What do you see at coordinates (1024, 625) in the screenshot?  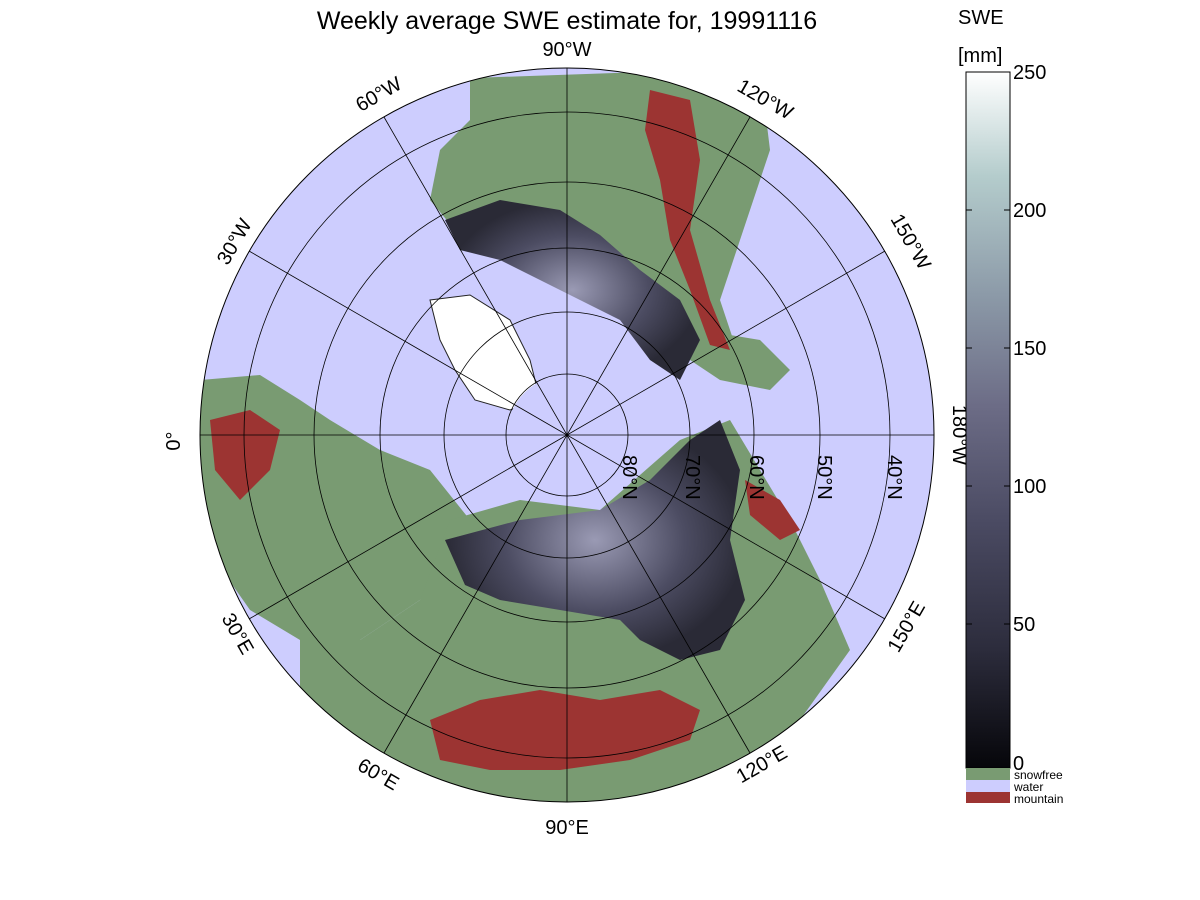 I see `colorbar-tick-50: 50` at bounding box center [1024, 625].